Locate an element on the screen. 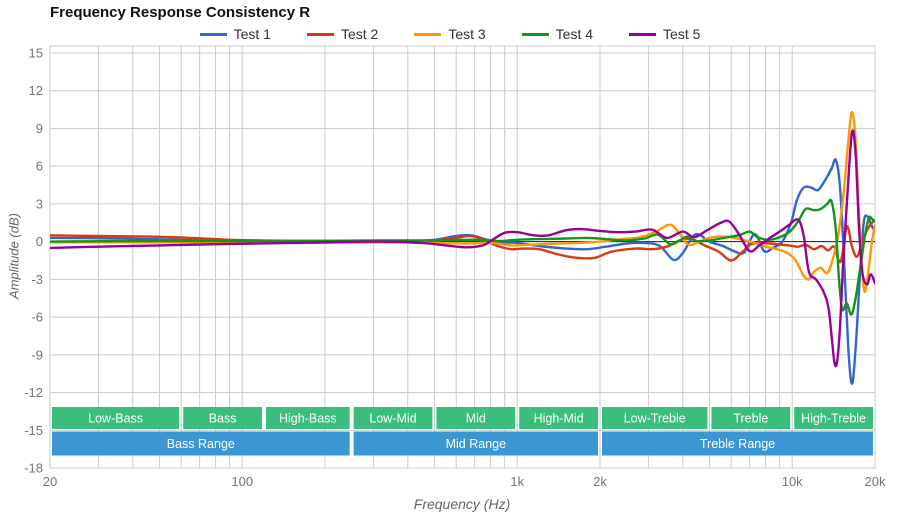 The image size is (900, 520). y-tick-label: -18 is located at coordinates (33, 468).